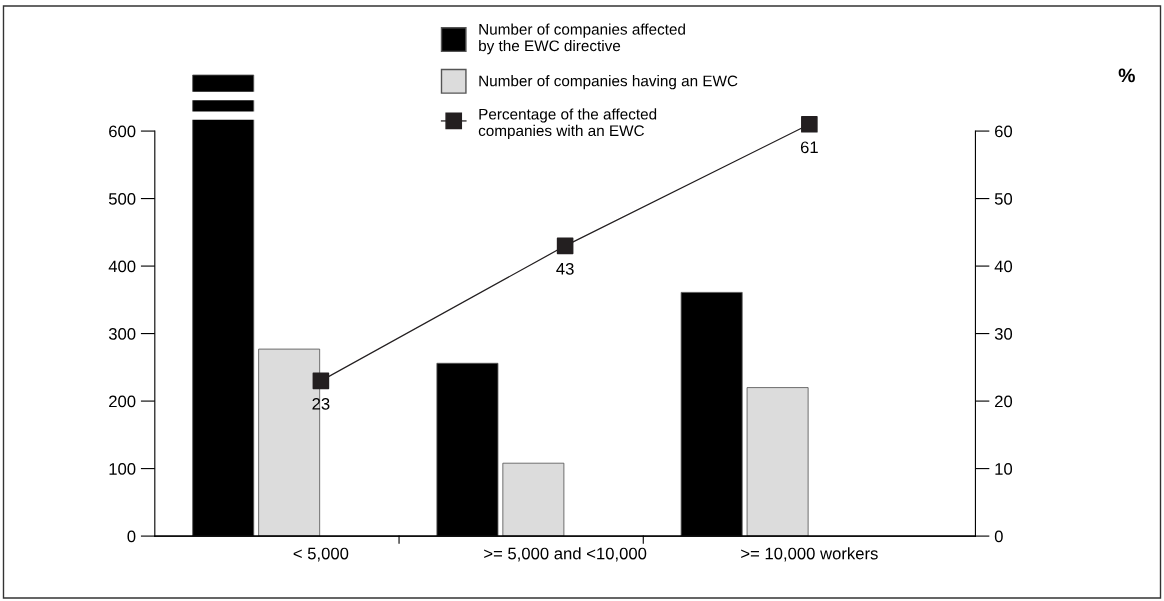 This screenshot has height=601, width=1164. What do you see at coordinates (1004, 468) in the screenshot?
I see `y2-tick-label: 10` at bounding box center [1004, 468].